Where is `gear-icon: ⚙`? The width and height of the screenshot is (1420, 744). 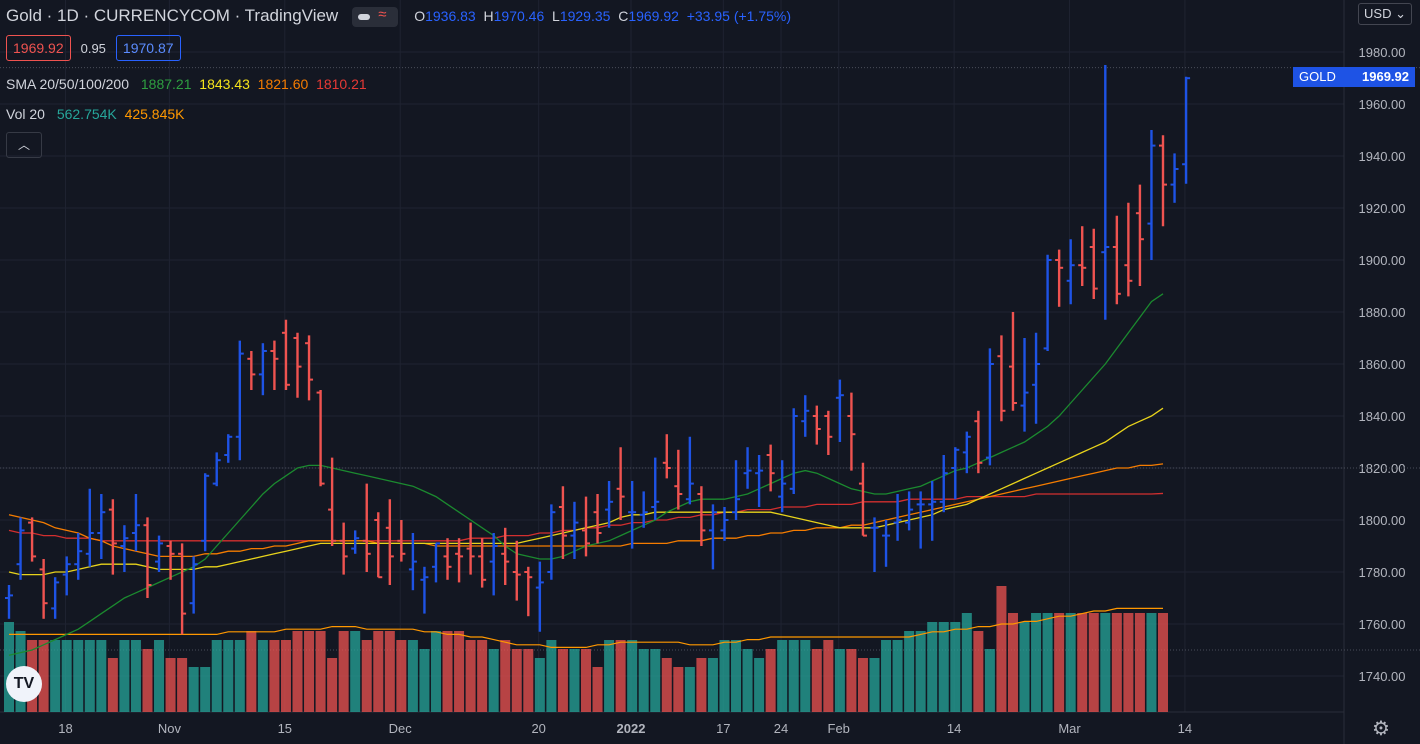
gear-icon: ⚙ is located at coordinates (1381, 729).